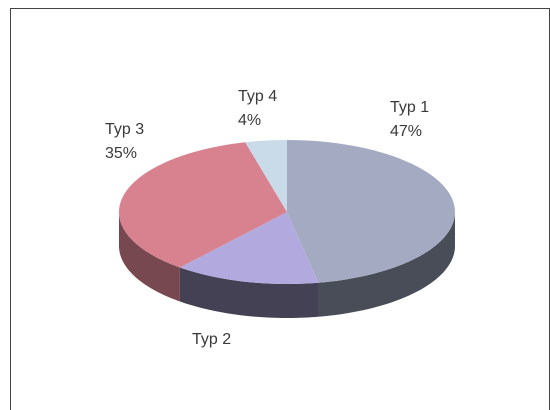 Image resolution: width=550 pixels, height=410 pixels. Describe the element at coordinates (409, 107) in the screenshot. I see `slice-label: Typ 1` at that location.